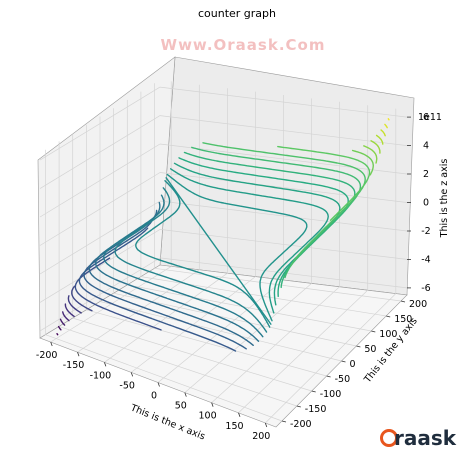 This screenshot has height=469, width=474. What do you see at coordinates (430, 117) in the screenshot?
I see `z-offset-label: 1e11` at bounding box center [430, 117].